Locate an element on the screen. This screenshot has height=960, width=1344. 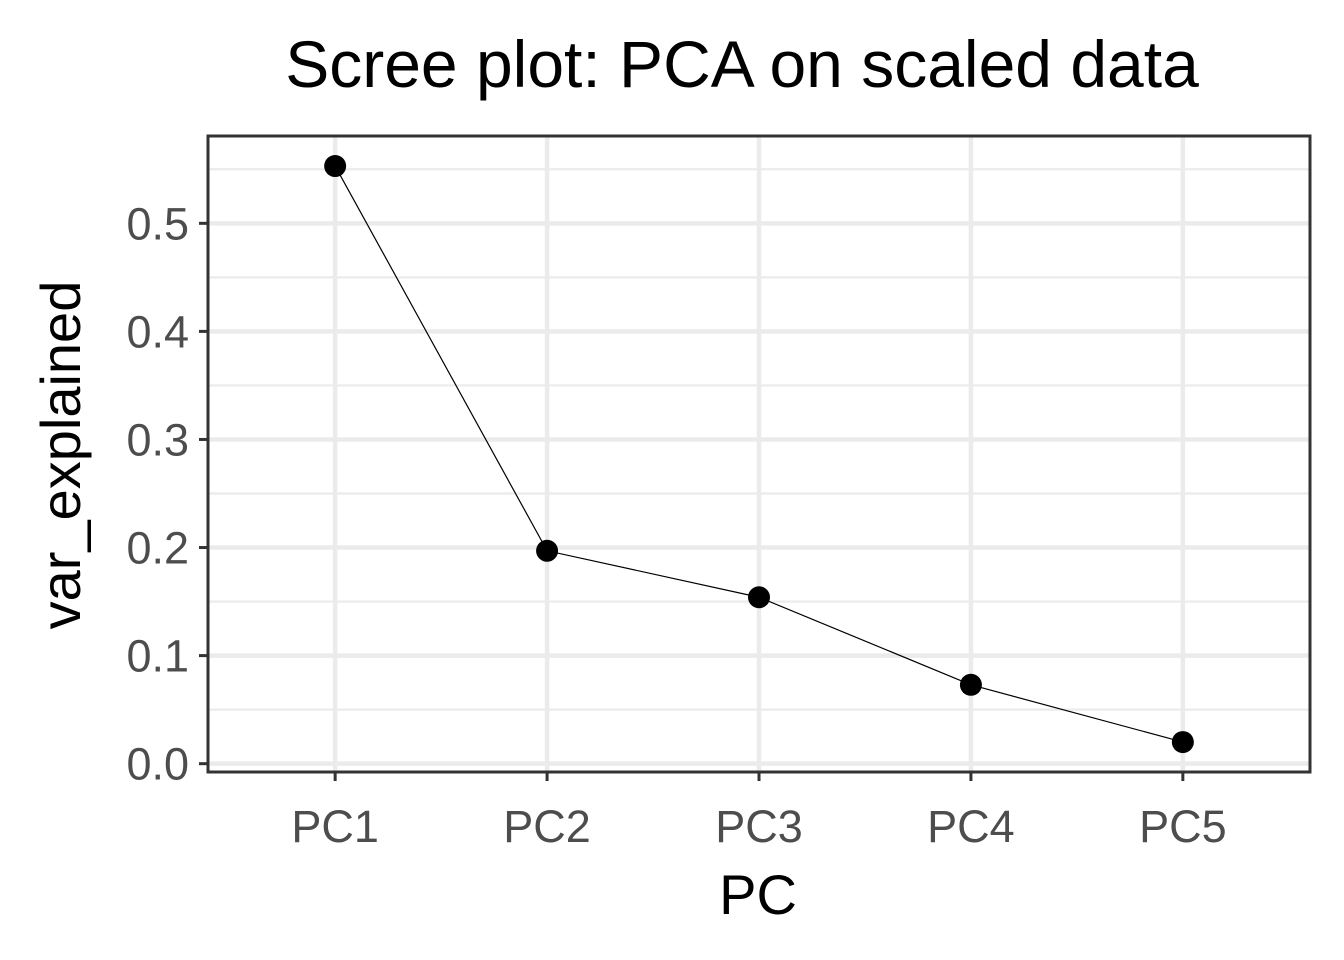
x-axis: PC1 PC2 PC3 PC4 PC5 is located at coordinates (759, 812).